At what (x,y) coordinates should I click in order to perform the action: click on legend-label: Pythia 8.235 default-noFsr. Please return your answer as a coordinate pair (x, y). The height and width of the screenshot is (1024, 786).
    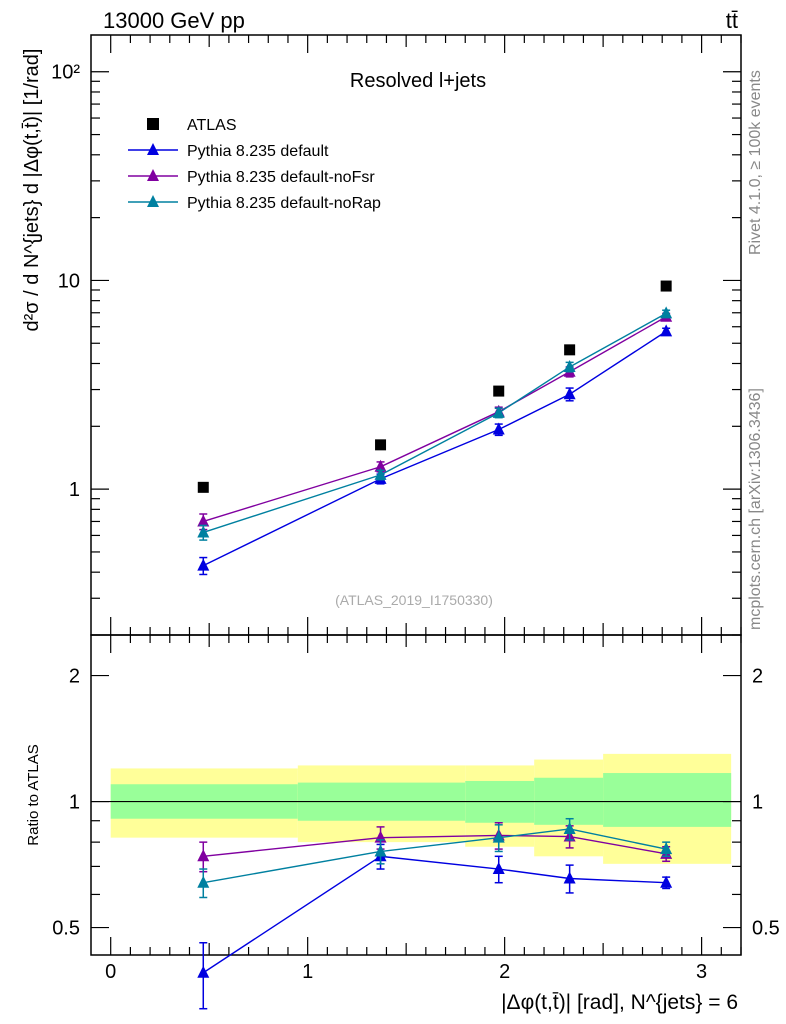
    Looking at the image, I should click on (281, 177).